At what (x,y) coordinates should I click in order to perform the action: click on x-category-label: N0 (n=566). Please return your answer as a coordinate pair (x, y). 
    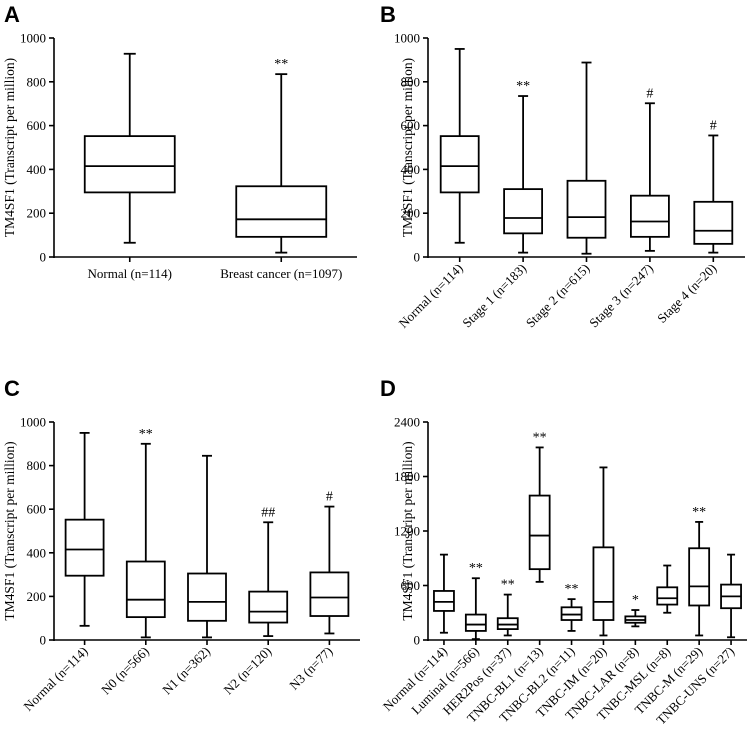
    Looking at the image, I should click on (125, 671).